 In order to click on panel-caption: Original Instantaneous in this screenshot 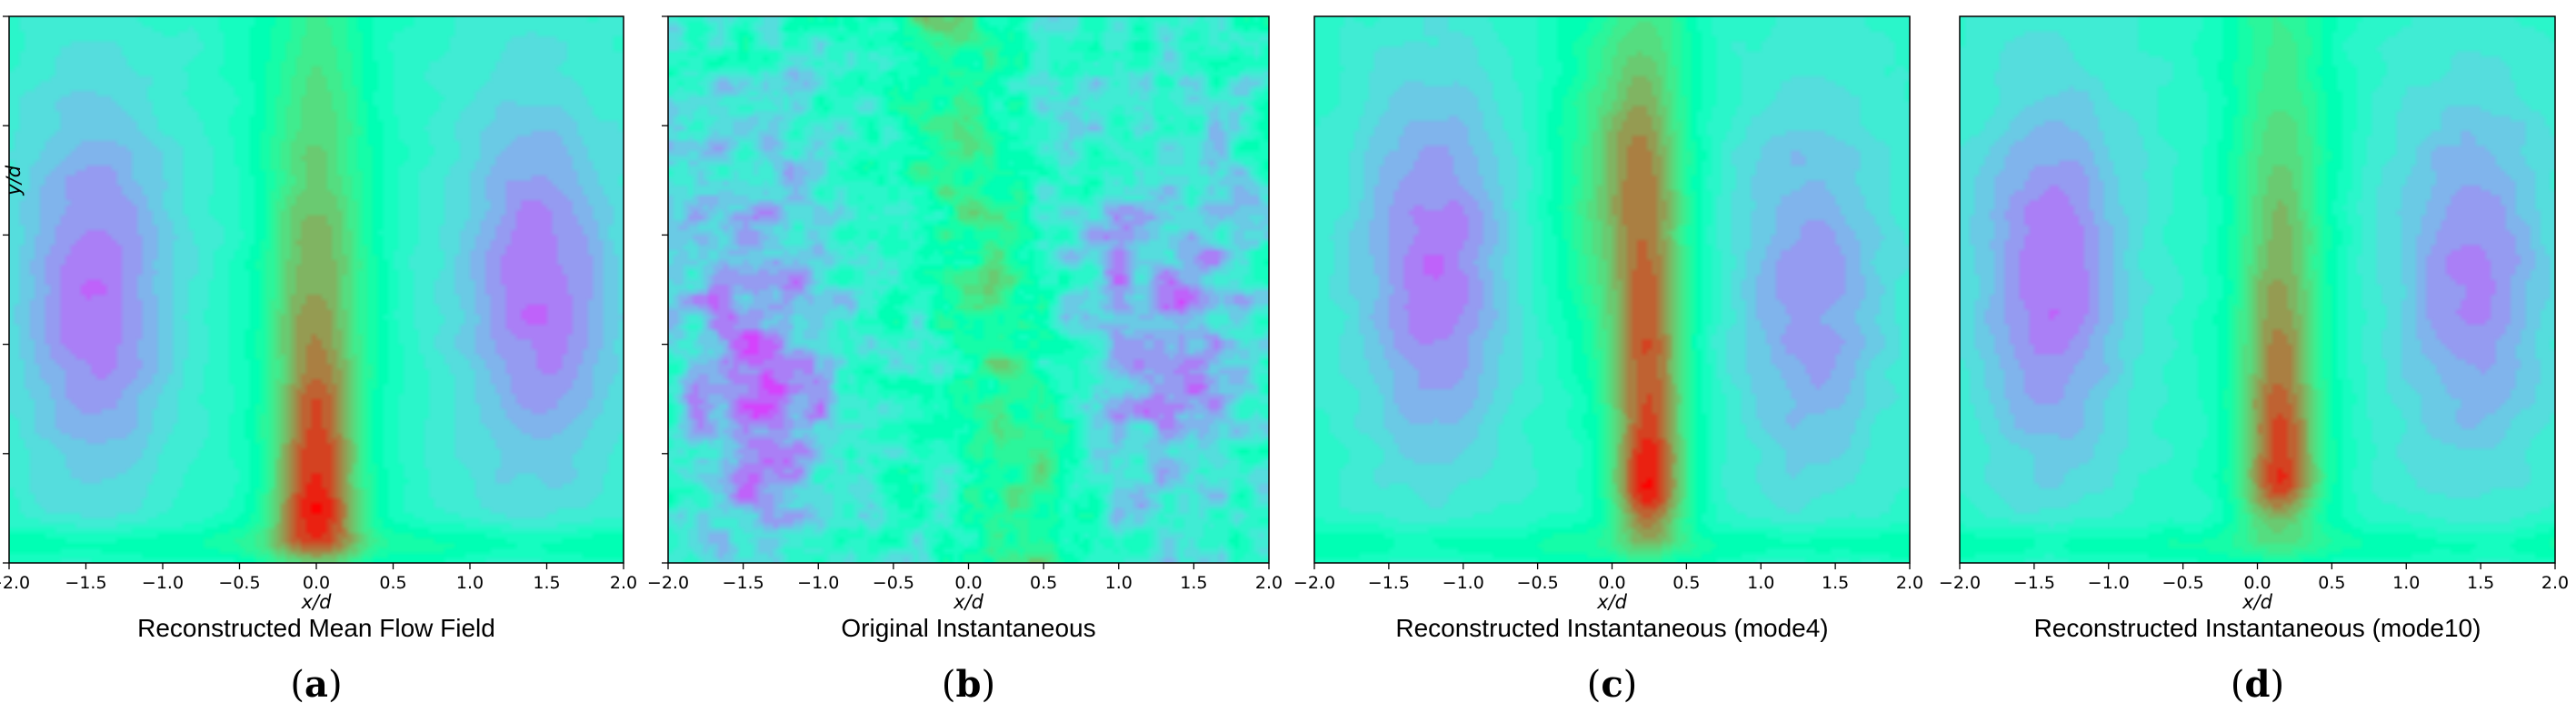, I will do `click(968, 628)`.